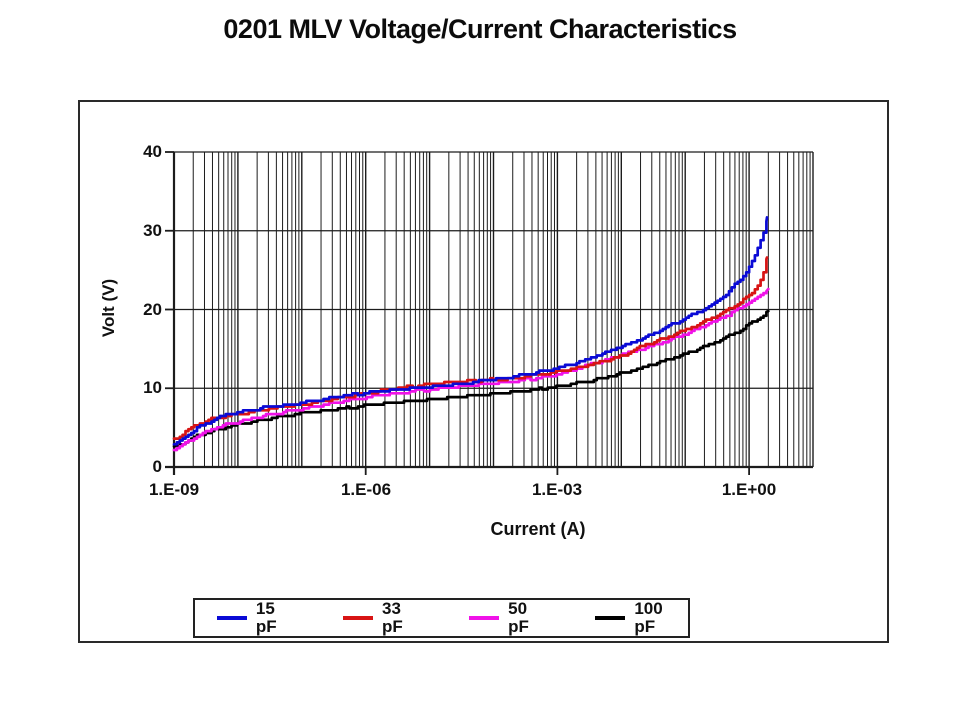 The width and height of the screenshot is (960, 720). I want to click on legend-line-15pf-icon, so click(232, 618).